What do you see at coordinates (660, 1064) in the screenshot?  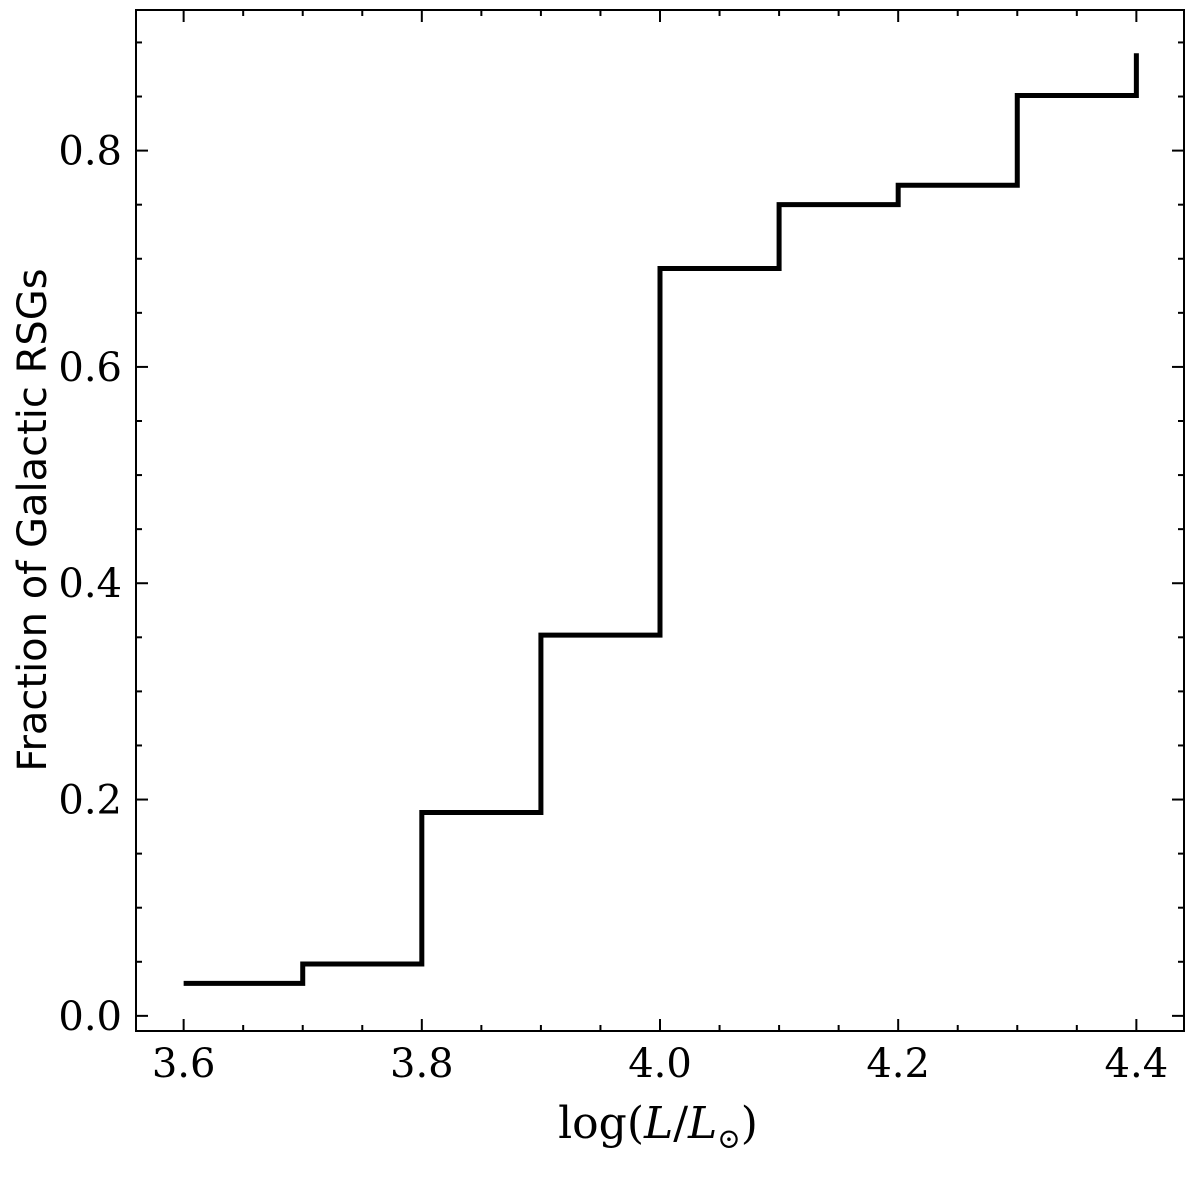 I see `x-tick-label: 4.0` at bounding box center [660, 1064].